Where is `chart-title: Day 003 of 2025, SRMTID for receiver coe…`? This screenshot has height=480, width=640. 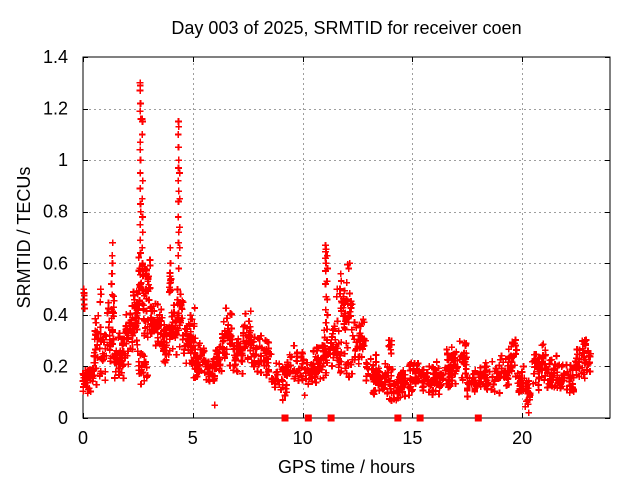 chart-title: Day 003 of 2025, SRMTID for receiver coe… is located at coordinates (346, 28).